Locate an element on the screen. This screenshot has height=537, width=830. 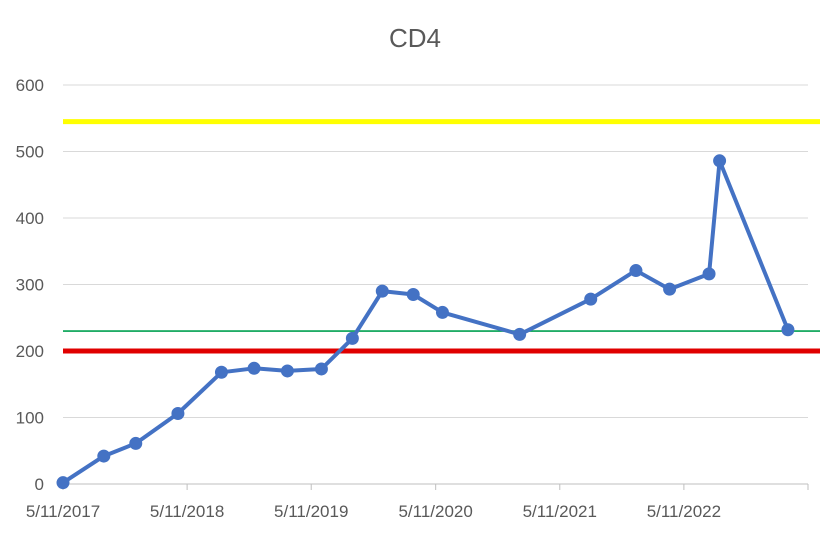
x-tick-label: 5/11/2021 is located at coordinates (560, 511).